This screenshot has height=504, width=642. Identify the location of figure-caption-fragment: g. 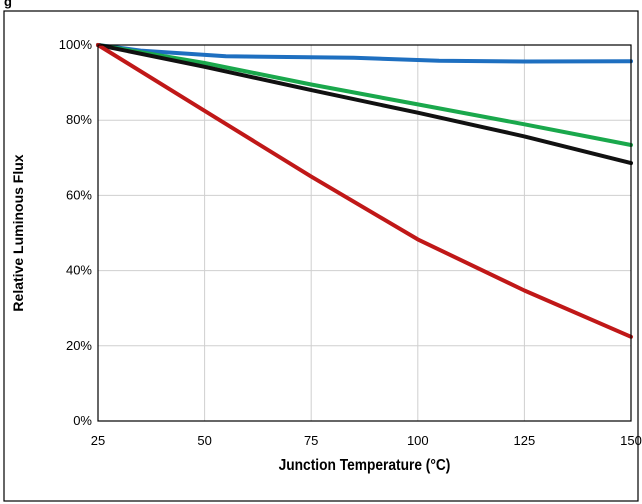
(8, 4).